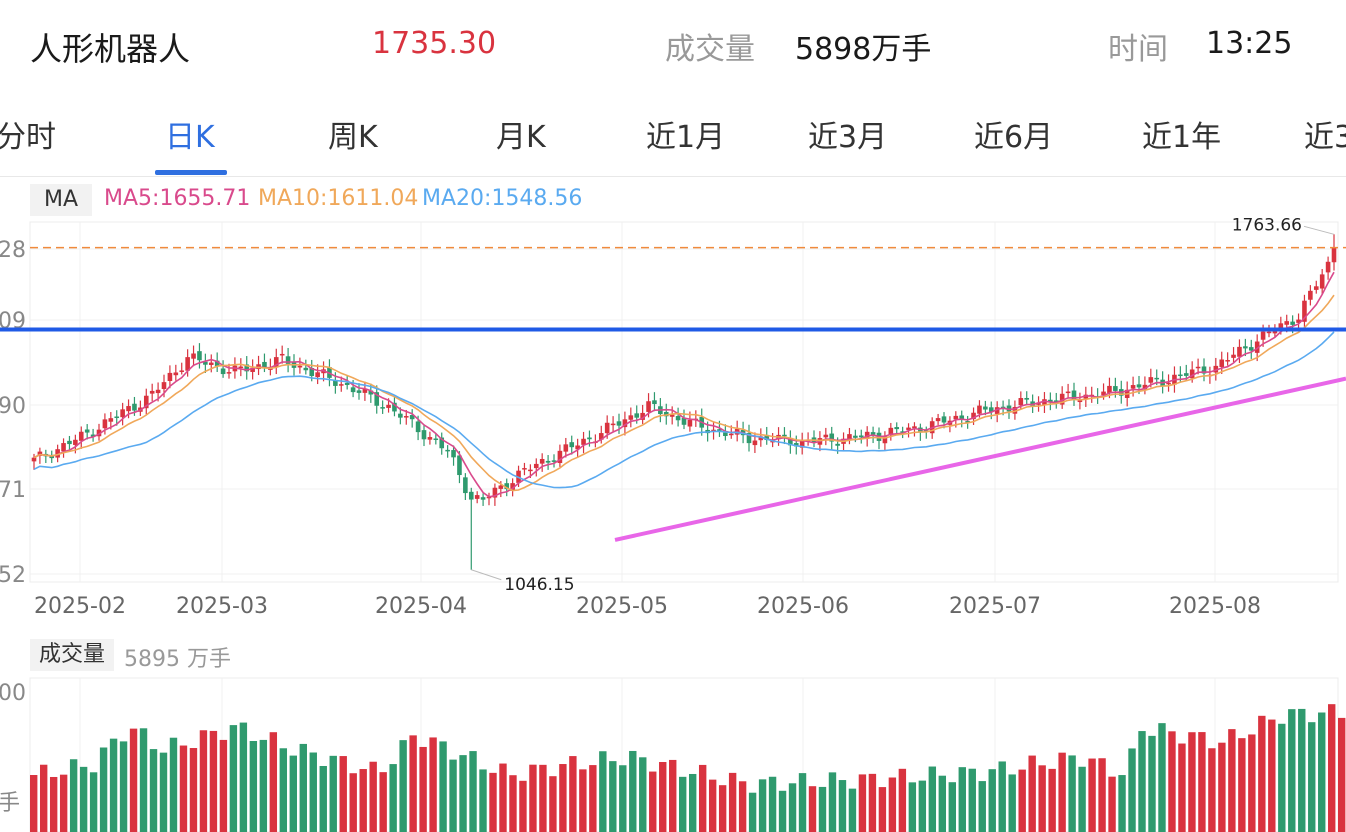  I want to click on tab-1-year: 近1年, so click(1182, 137).